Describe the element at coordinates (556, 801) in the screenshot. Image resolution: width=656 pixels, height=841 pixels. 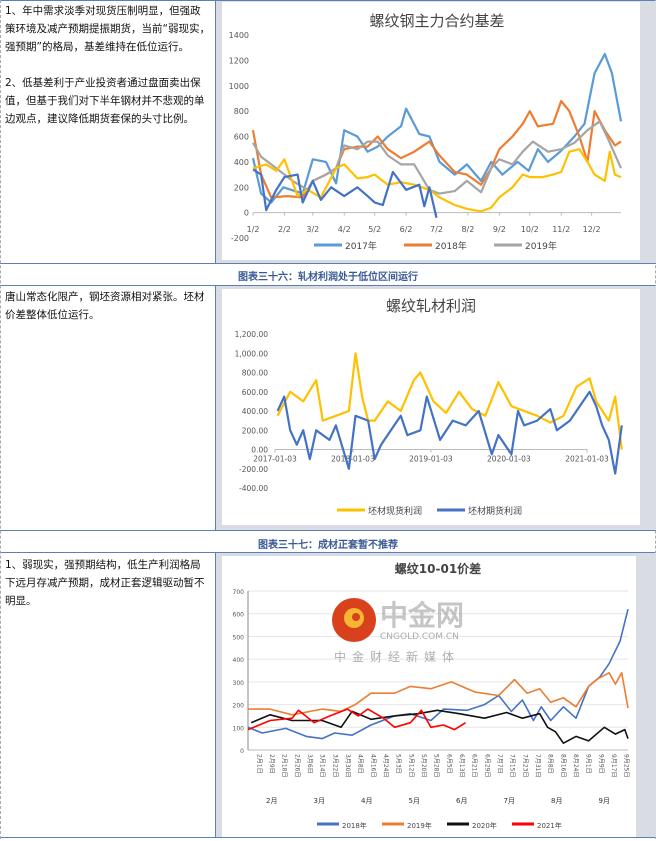
I see `month-label: 8月` at that location.